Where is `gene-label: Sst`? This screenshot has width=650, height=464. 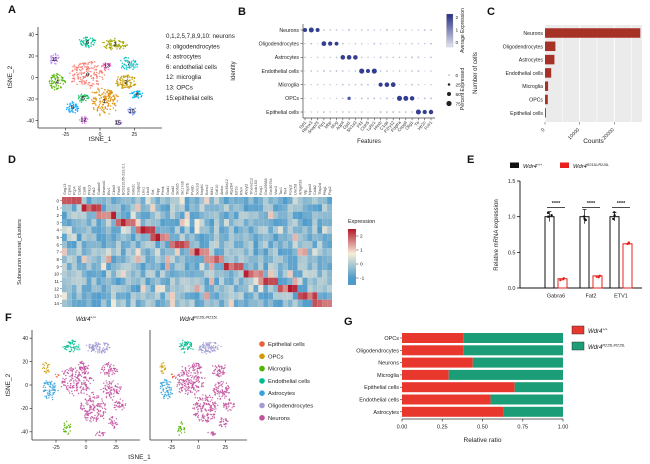
gene-label: Sst is located at coordinates (153, 192).